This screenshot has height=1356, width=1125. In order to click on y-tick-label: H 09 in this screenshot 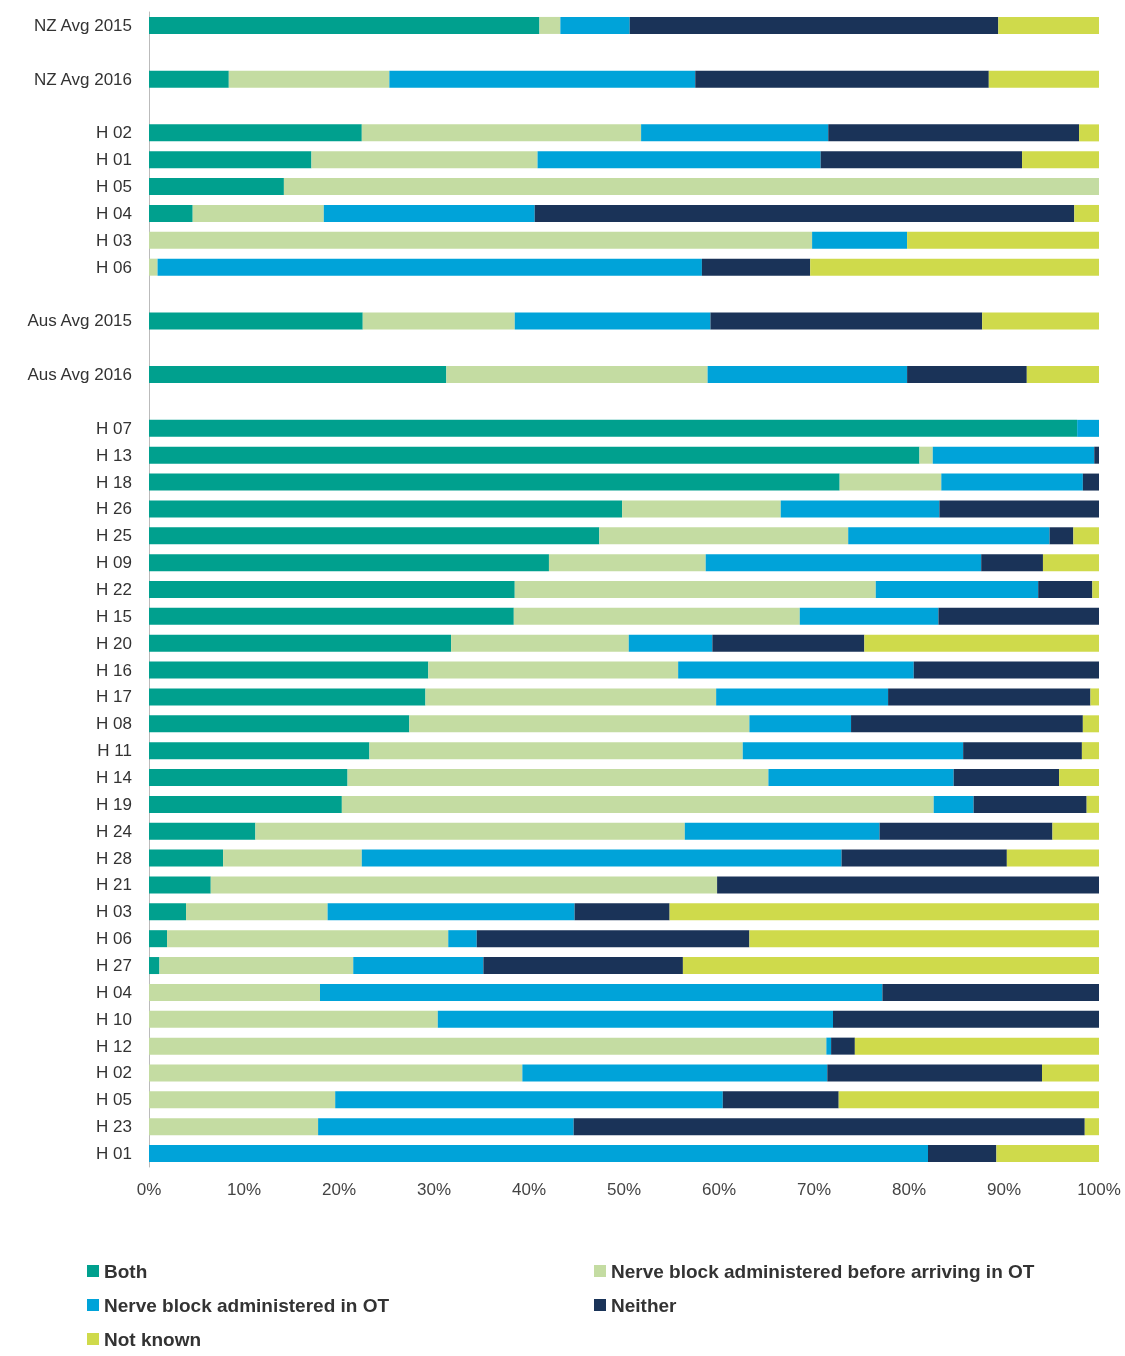, I will do `click(114, 563)`.